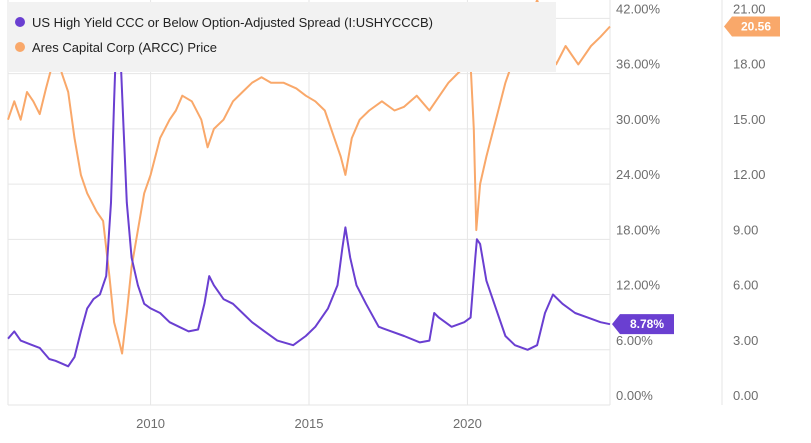 The height and width of the screenshot is (443, 811). What do you see at coordinates (467, 423) in the screenshot?
I see `x-axis-tick-label: 2020` at bounding box center [467, 423].